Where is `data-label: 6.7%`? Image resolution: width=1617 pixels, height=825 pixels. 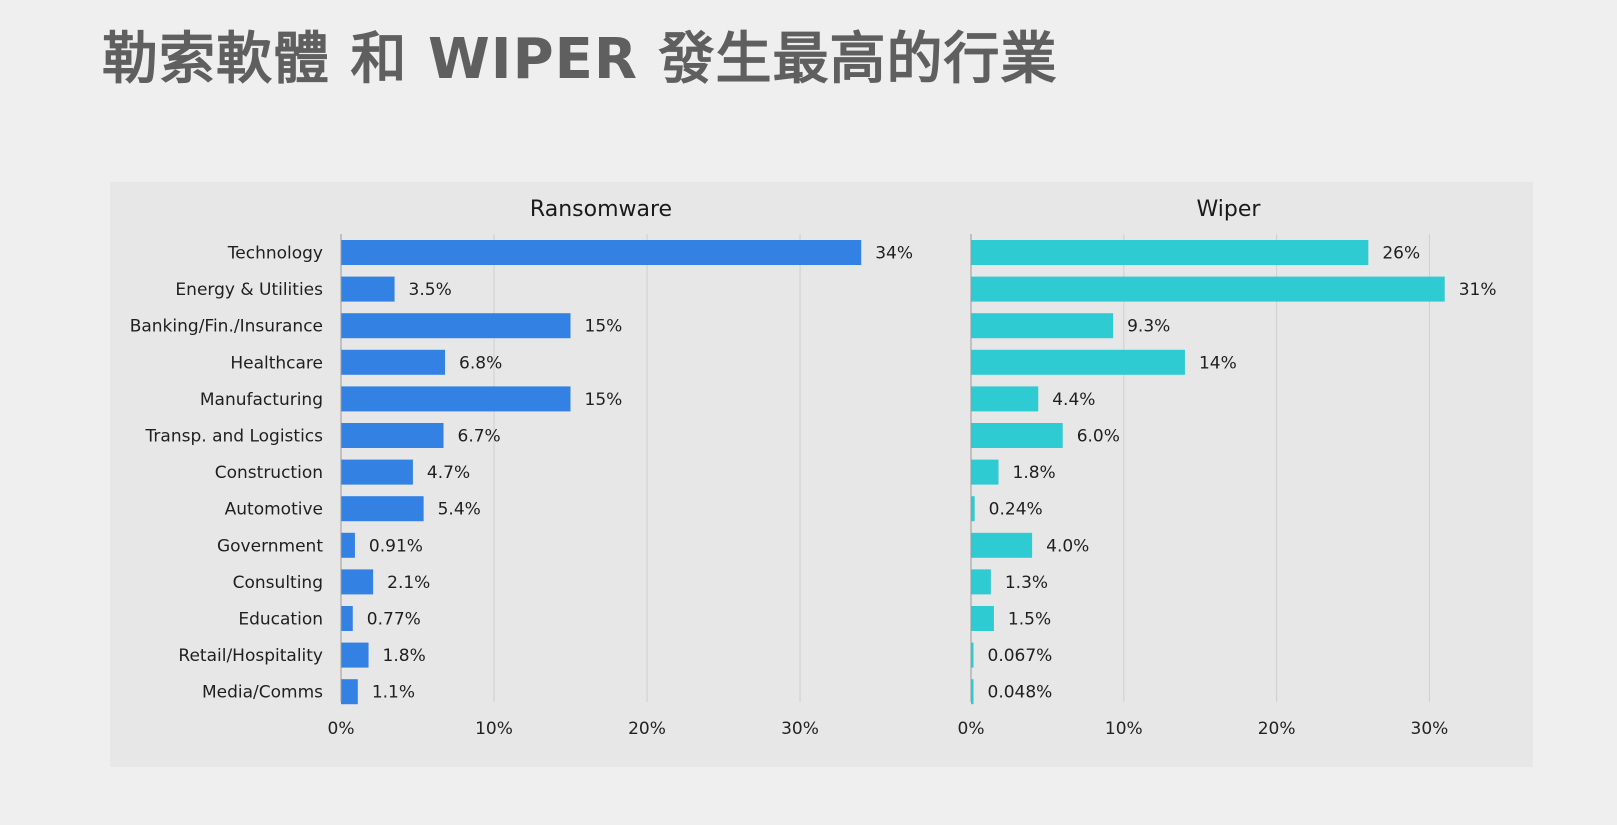 data-label: 6.7% is located at coordinates (479, 437).